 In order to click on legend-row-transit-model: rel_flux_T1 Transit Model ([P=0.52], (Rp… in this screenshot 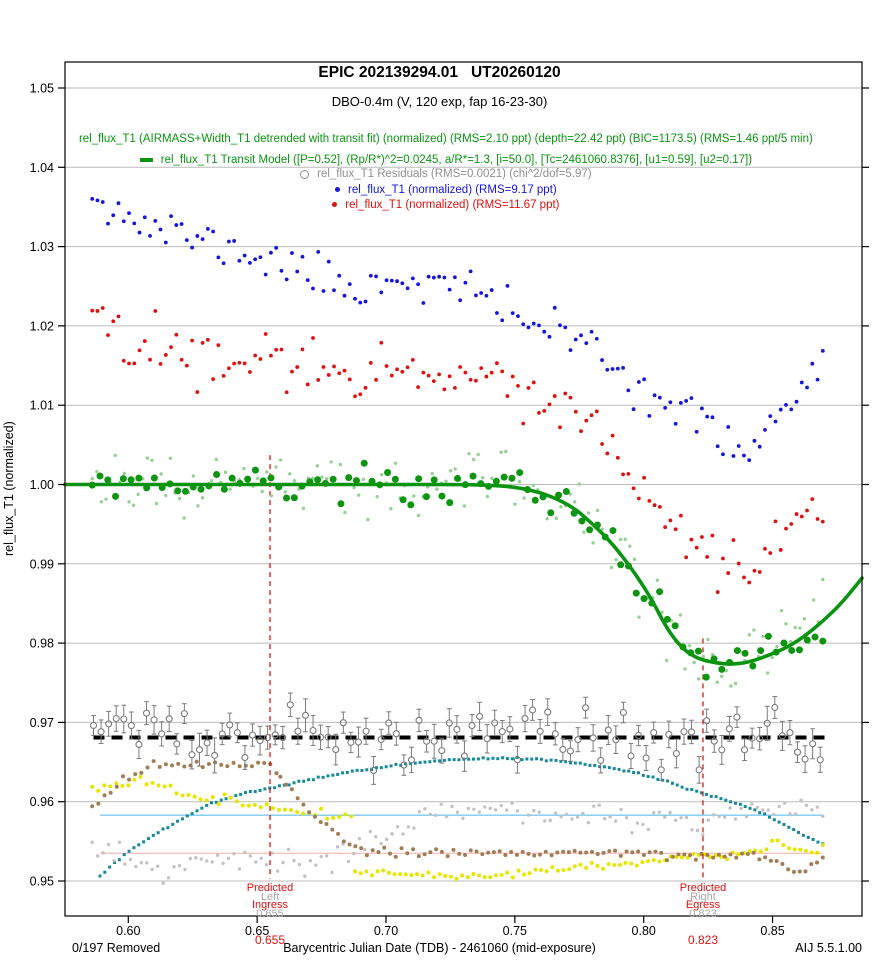, I will do `click(439, 159)`.